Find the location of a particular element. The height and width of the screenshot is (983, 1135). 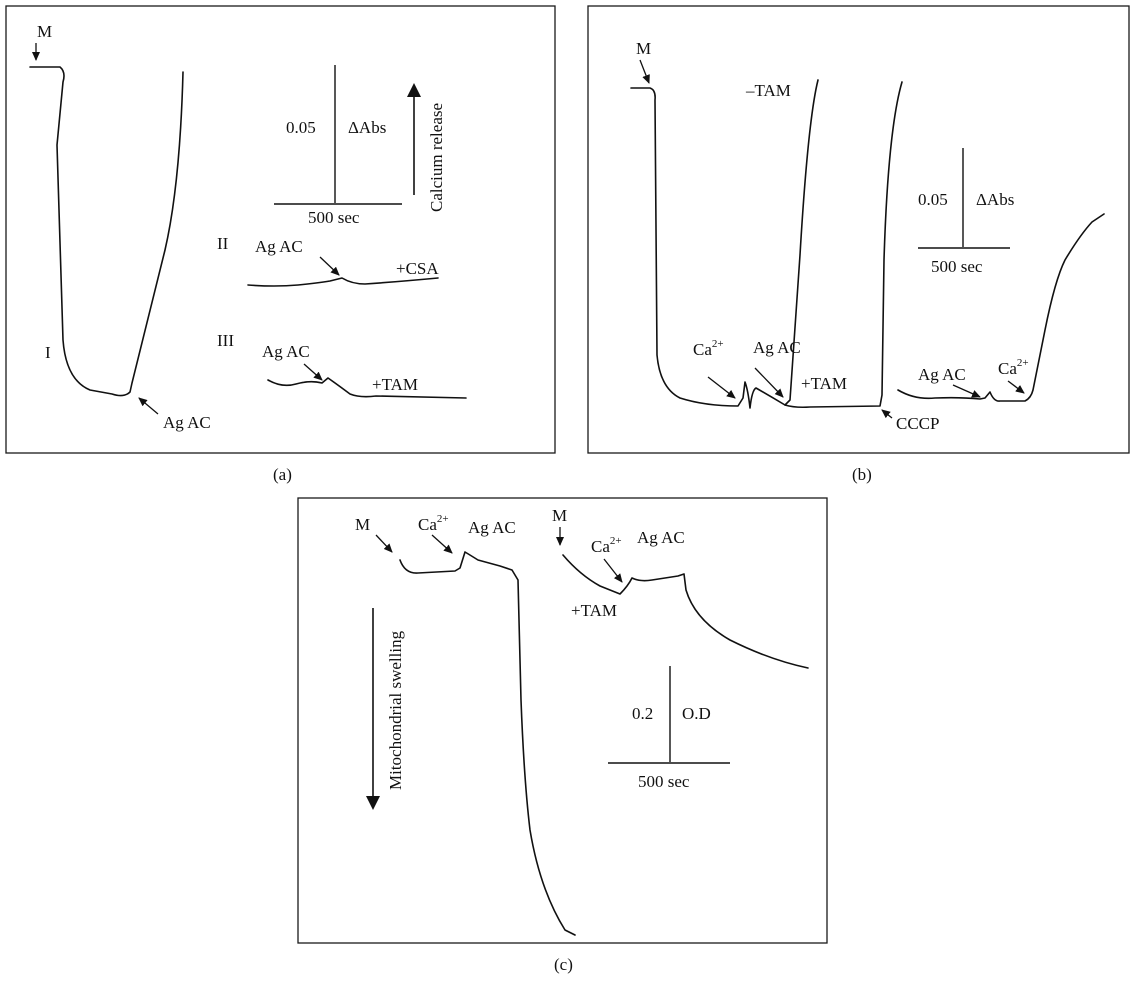

ag-ac-arrow-icon-I is located at coordinates (148, 406).